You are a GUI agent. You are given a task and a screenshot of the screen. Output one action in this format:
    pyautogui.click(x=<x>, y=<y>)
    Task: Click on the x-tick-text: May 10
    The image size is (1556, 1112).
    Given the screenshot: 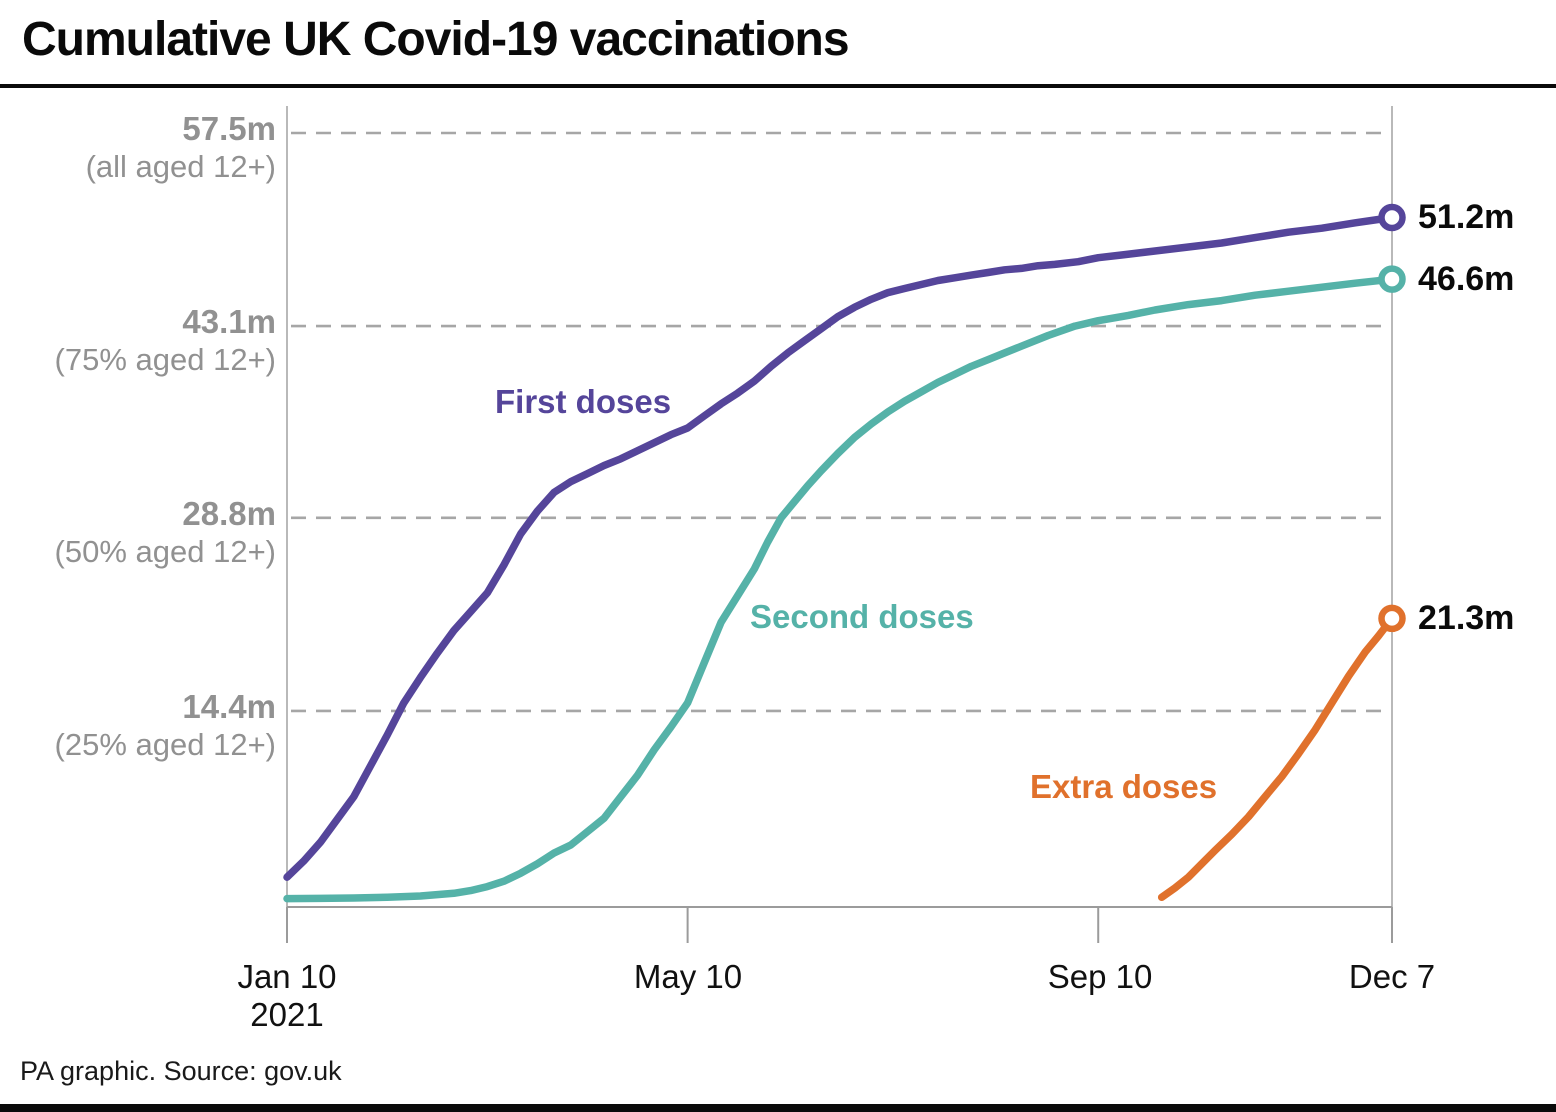 What is the action you would take?
    pyautogui.click(x=688, y=976)
    